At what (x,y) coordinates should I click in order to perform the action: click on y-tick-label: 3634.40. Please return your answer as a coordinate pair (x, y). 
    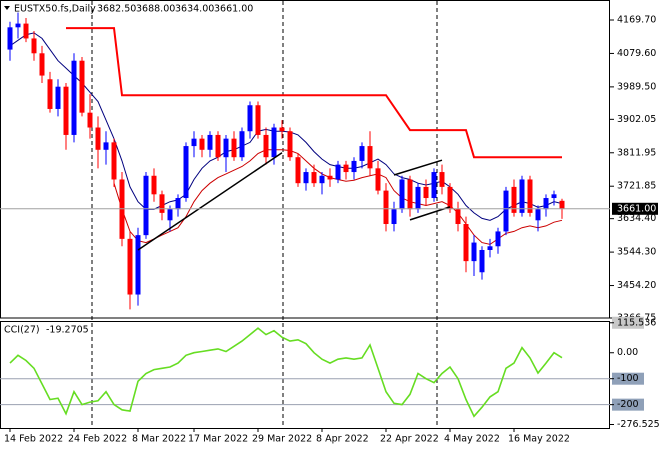
    Looking at the image, I should click on (636, 218).